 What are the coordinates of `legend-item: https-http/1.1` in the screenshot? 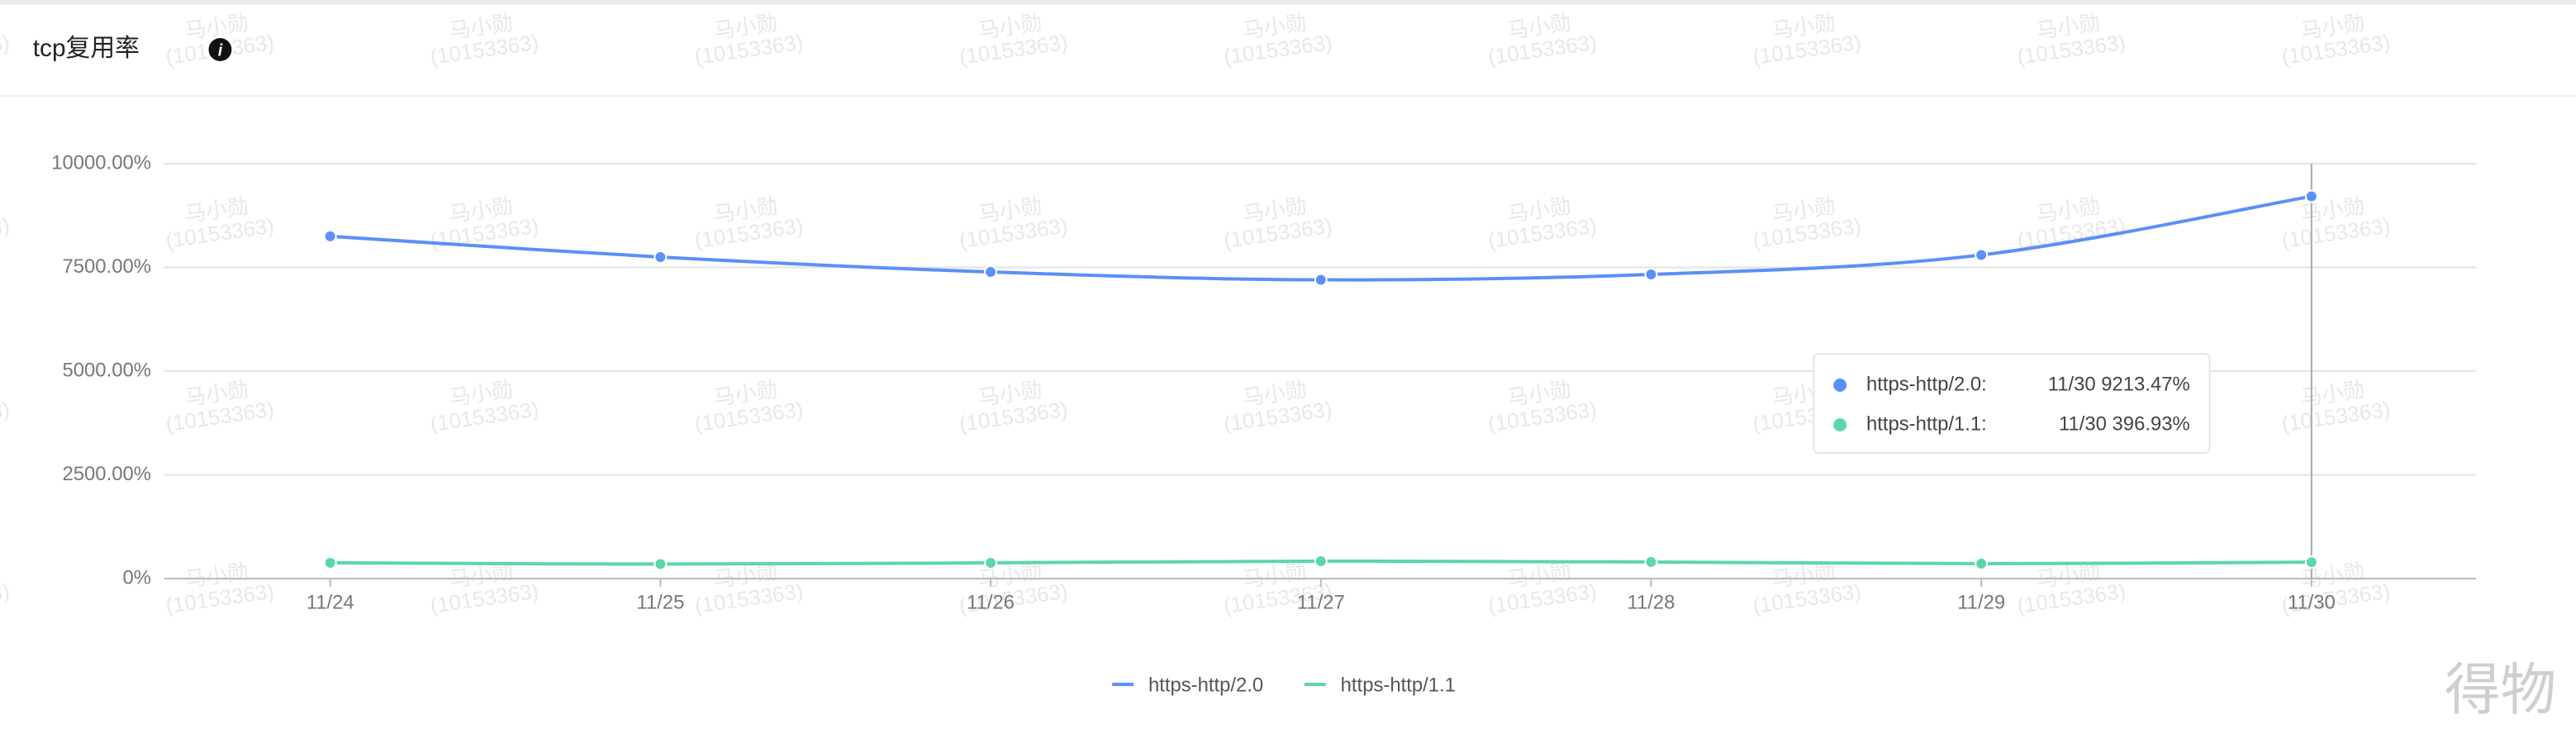 It's located at (1380, 685).